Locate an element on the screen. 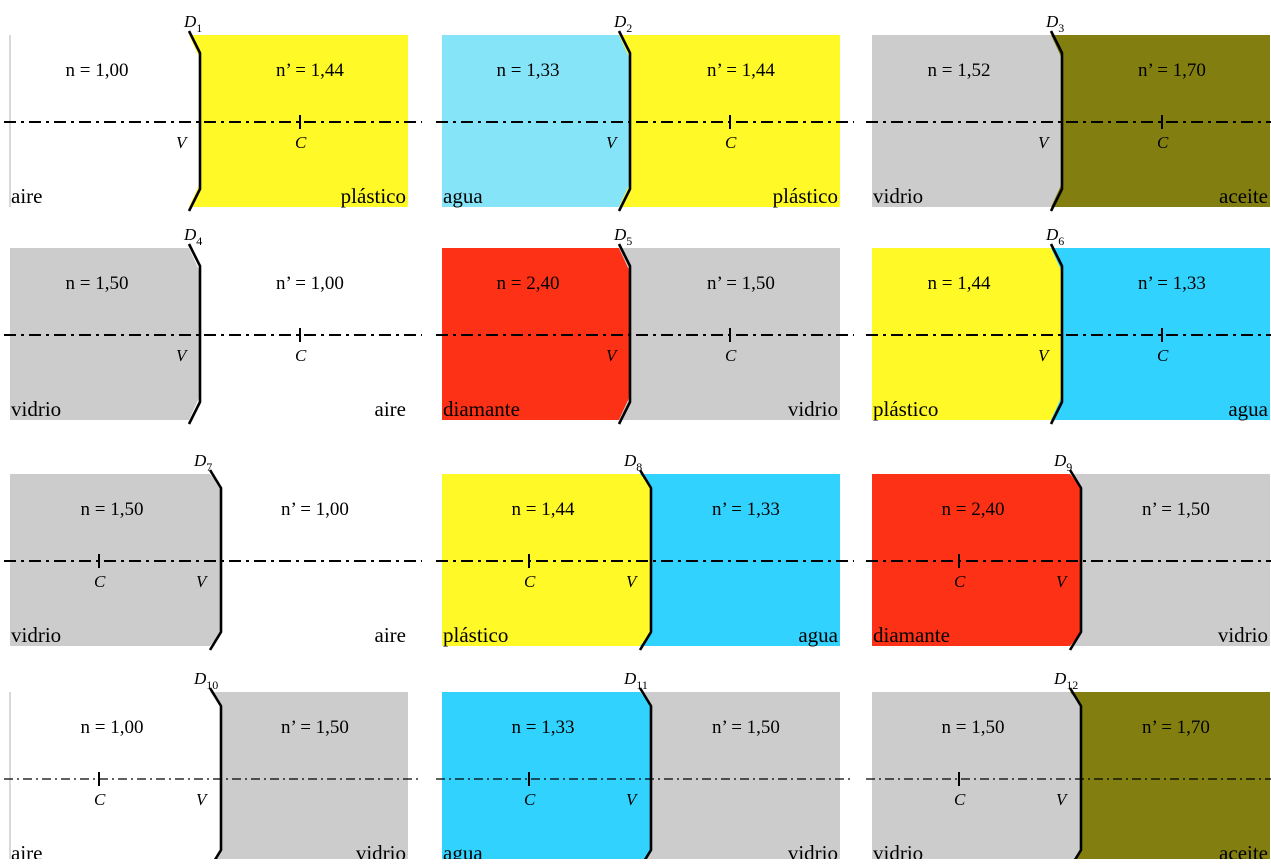  panel-d7: C V D7 n = 1,50 n’ = 1,00 vidrio aire is located at coordinates (213, 551).